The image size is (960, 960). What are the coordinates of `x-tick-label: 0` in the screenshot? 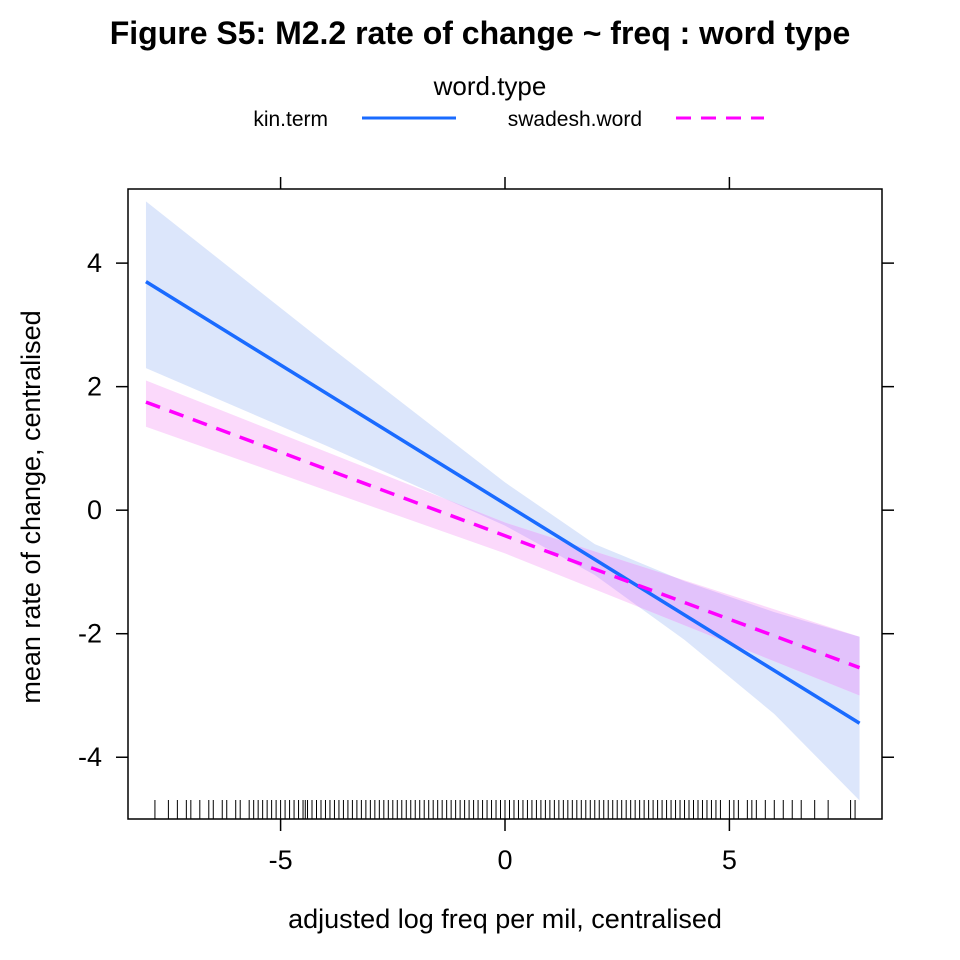 It's located at (504, 860).